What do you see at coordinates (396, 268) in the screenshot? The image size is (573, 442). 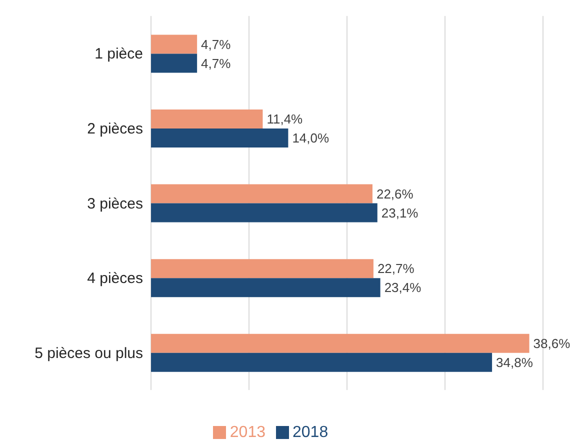 I see `data-label: 22,7%` at bounding box center [396, 268].